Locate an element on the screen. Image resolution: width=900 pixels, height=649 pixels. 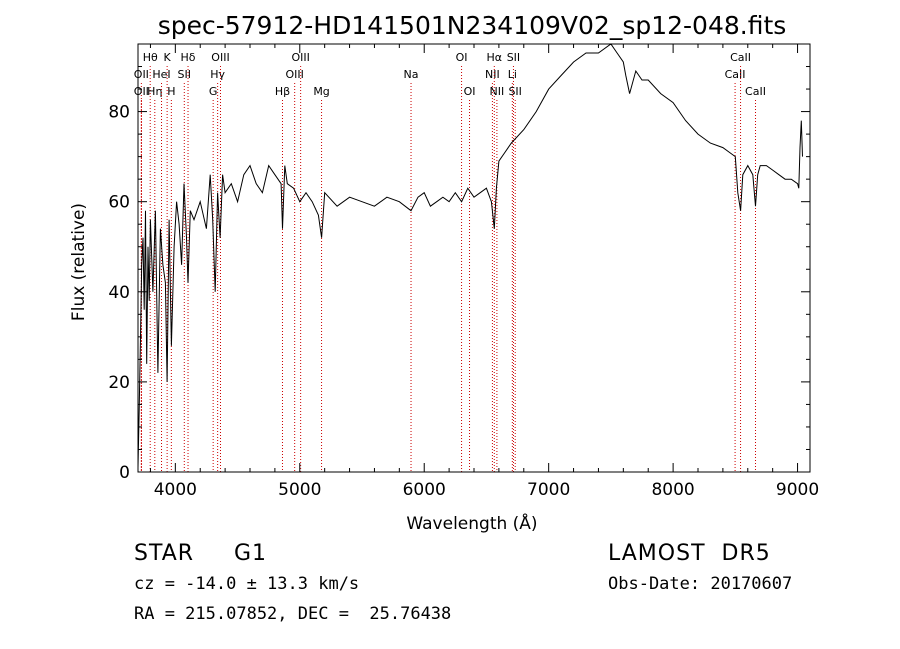
y-tick-label: 40 is located at coordinates (119, 293).